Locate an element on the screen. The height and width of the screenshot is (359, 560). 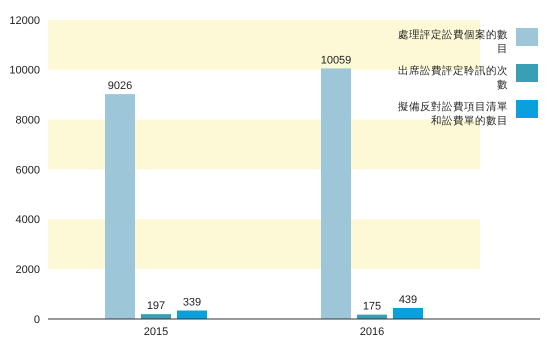
data-label: 10059 is located at coordinates (336, 60).